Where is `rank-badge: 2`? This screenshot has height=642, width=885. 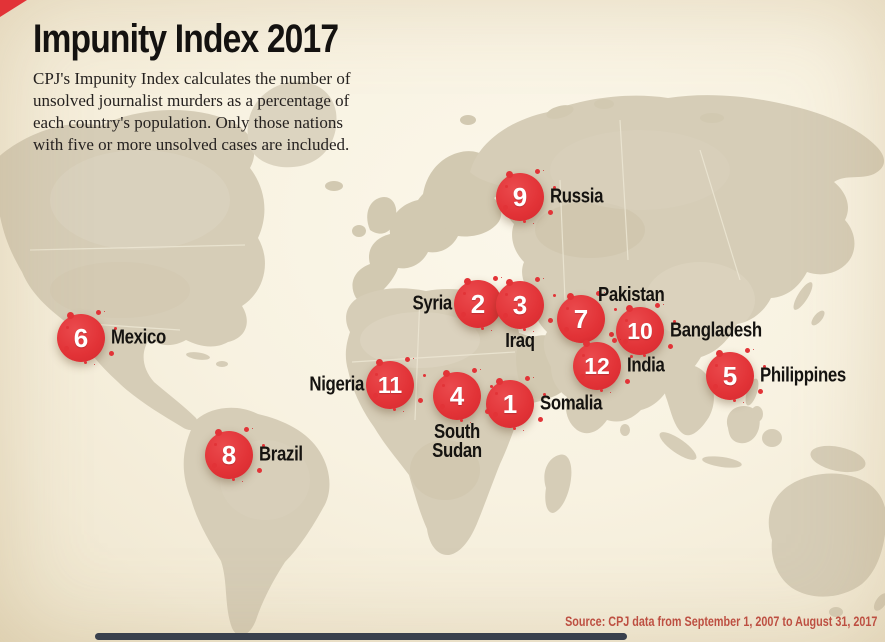
rank-badge: 2 is located at coordinates (478, 303).